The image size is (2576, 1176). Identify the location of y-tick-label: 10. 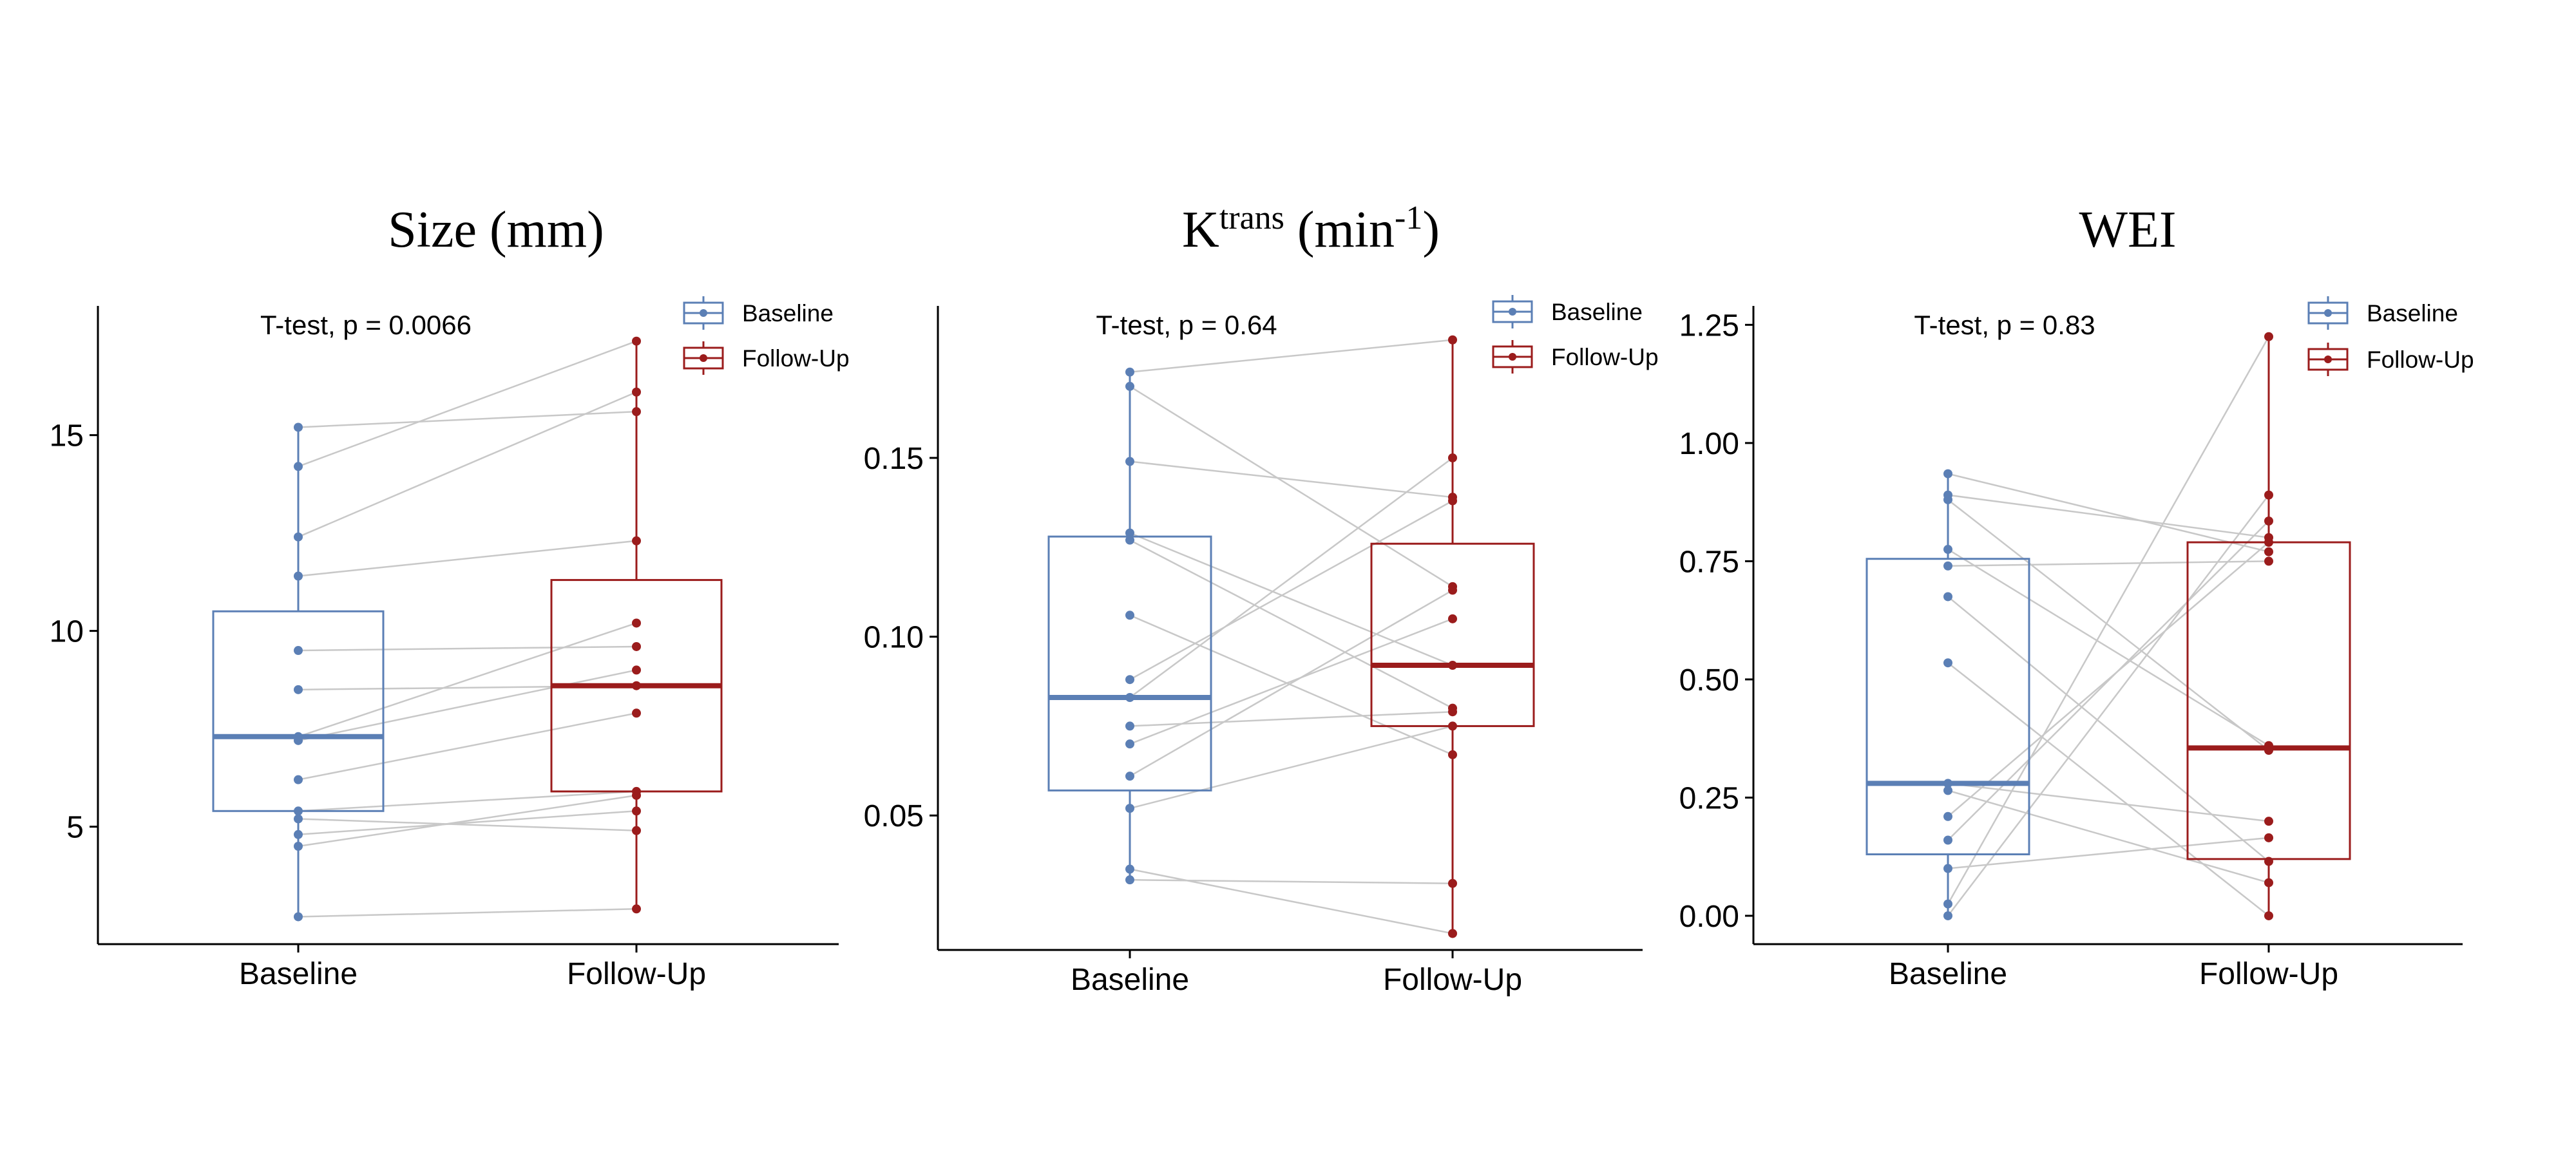
(67, 632).